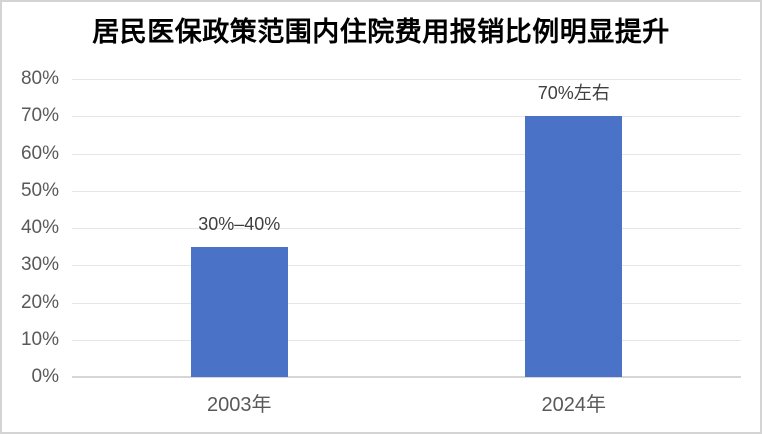 The height and width of the screenshot is (434, 762). I want to click on y-tick-label: 80%, so click(39, 78).